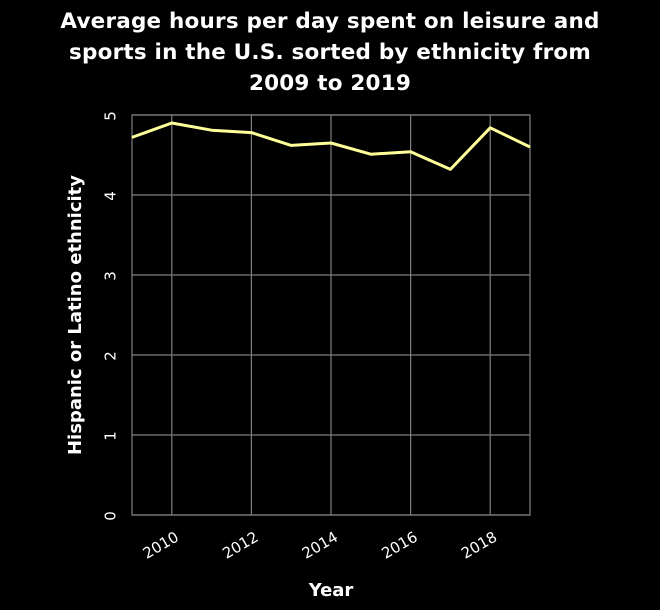  Describe the element at coordinates (331, 590) in the screenshot. I see `x-axis-label: Year` at that location.